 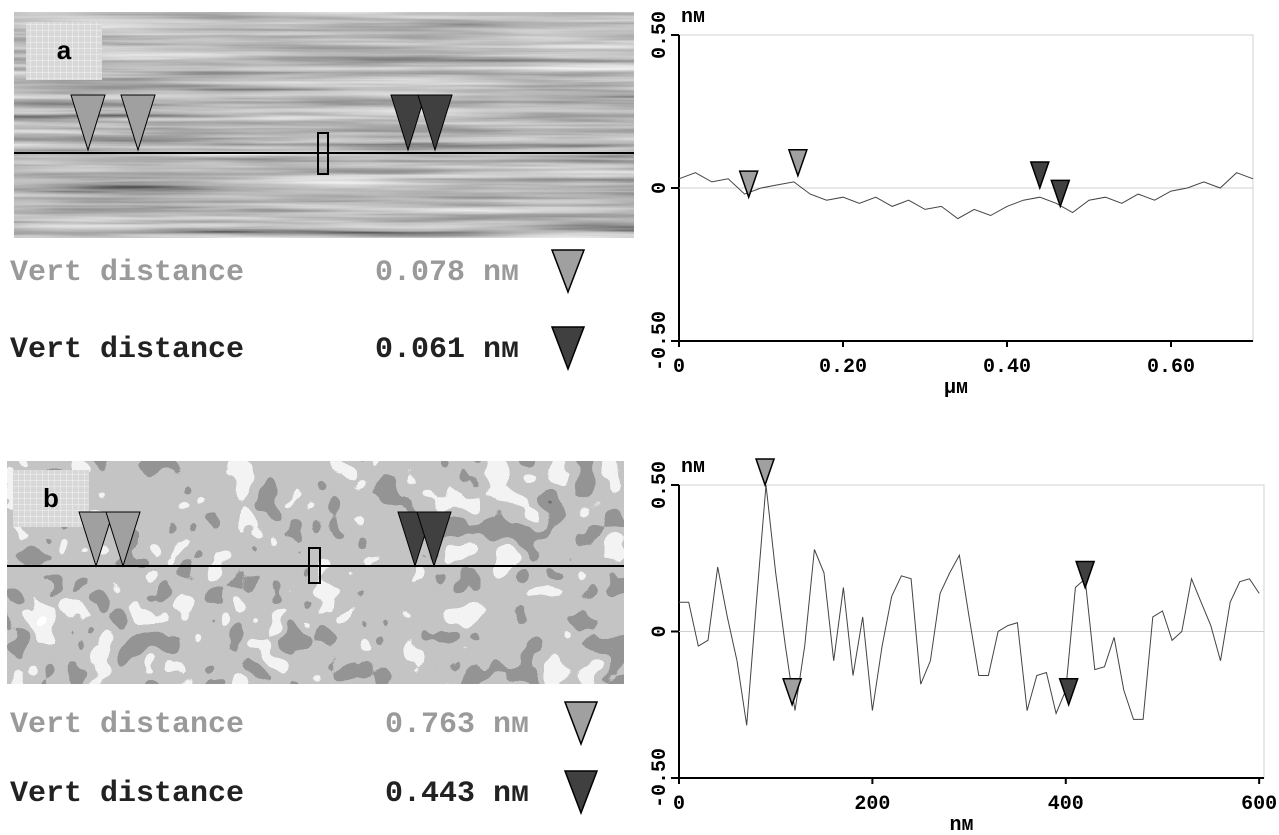 I want to click on x-tick-label: 0.20, so click(x=843, y=367).